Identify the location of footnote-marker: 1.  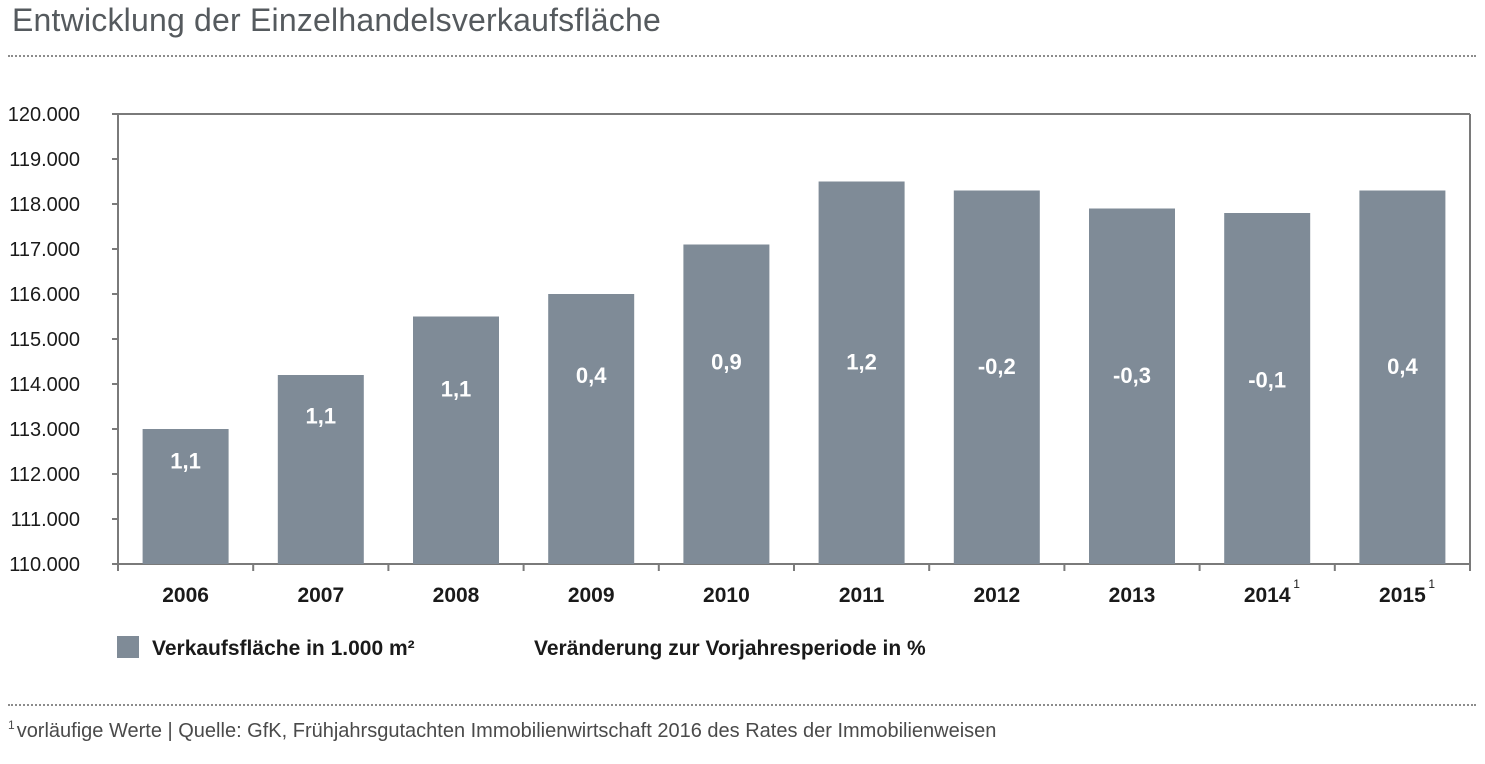
(11, 725).